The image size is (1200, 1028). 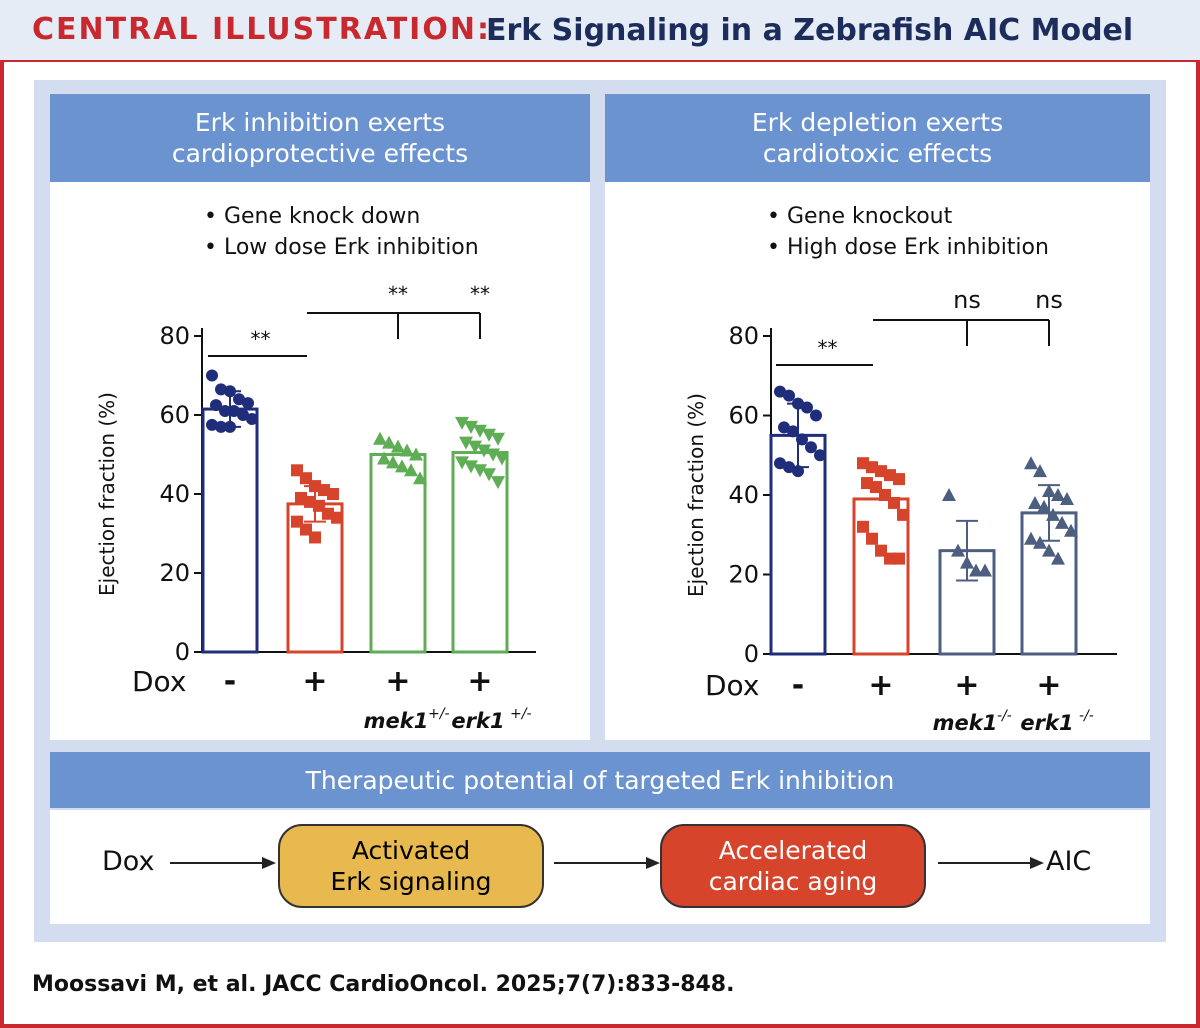 I want to click on flow-dox: Dox, so click(x=128, y=861).